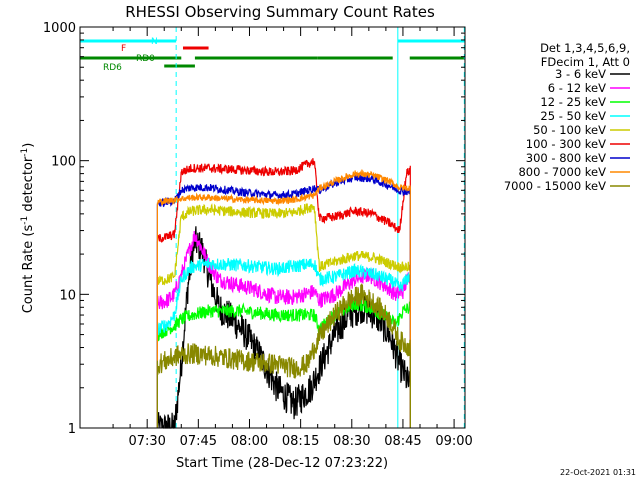 The height and width of the screenshot is (480, 640). I want to click on chart-title: RHESSI Observing Summary Count Rates, so click(280, 12).